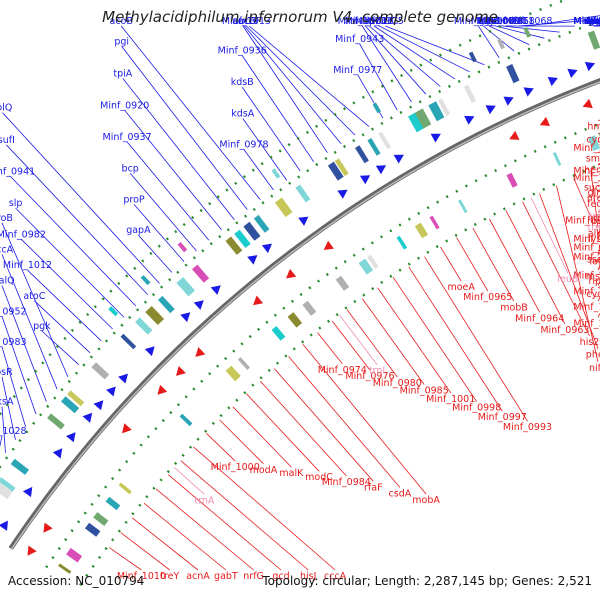 This screenshot has width=600, height=600. What do you see at coordinates (424, 391) in the screenshot?
I see `reverse-gene-label: Minf_0985` at bounding box center [424, 391].